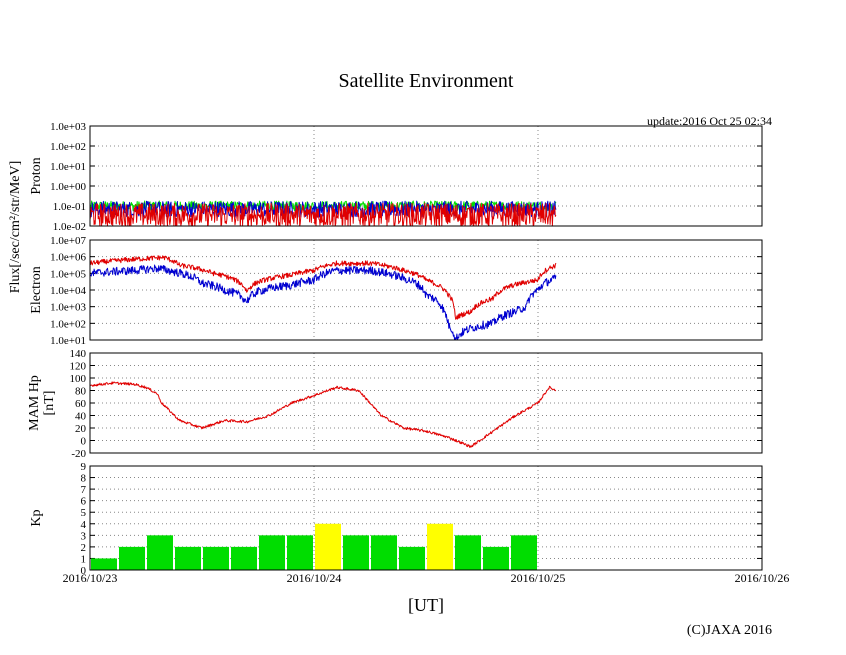  What do you see at coordinates (78, 354) in the screenshot?
I see `y-tick-label: 140` at bounding box center [78, 354].